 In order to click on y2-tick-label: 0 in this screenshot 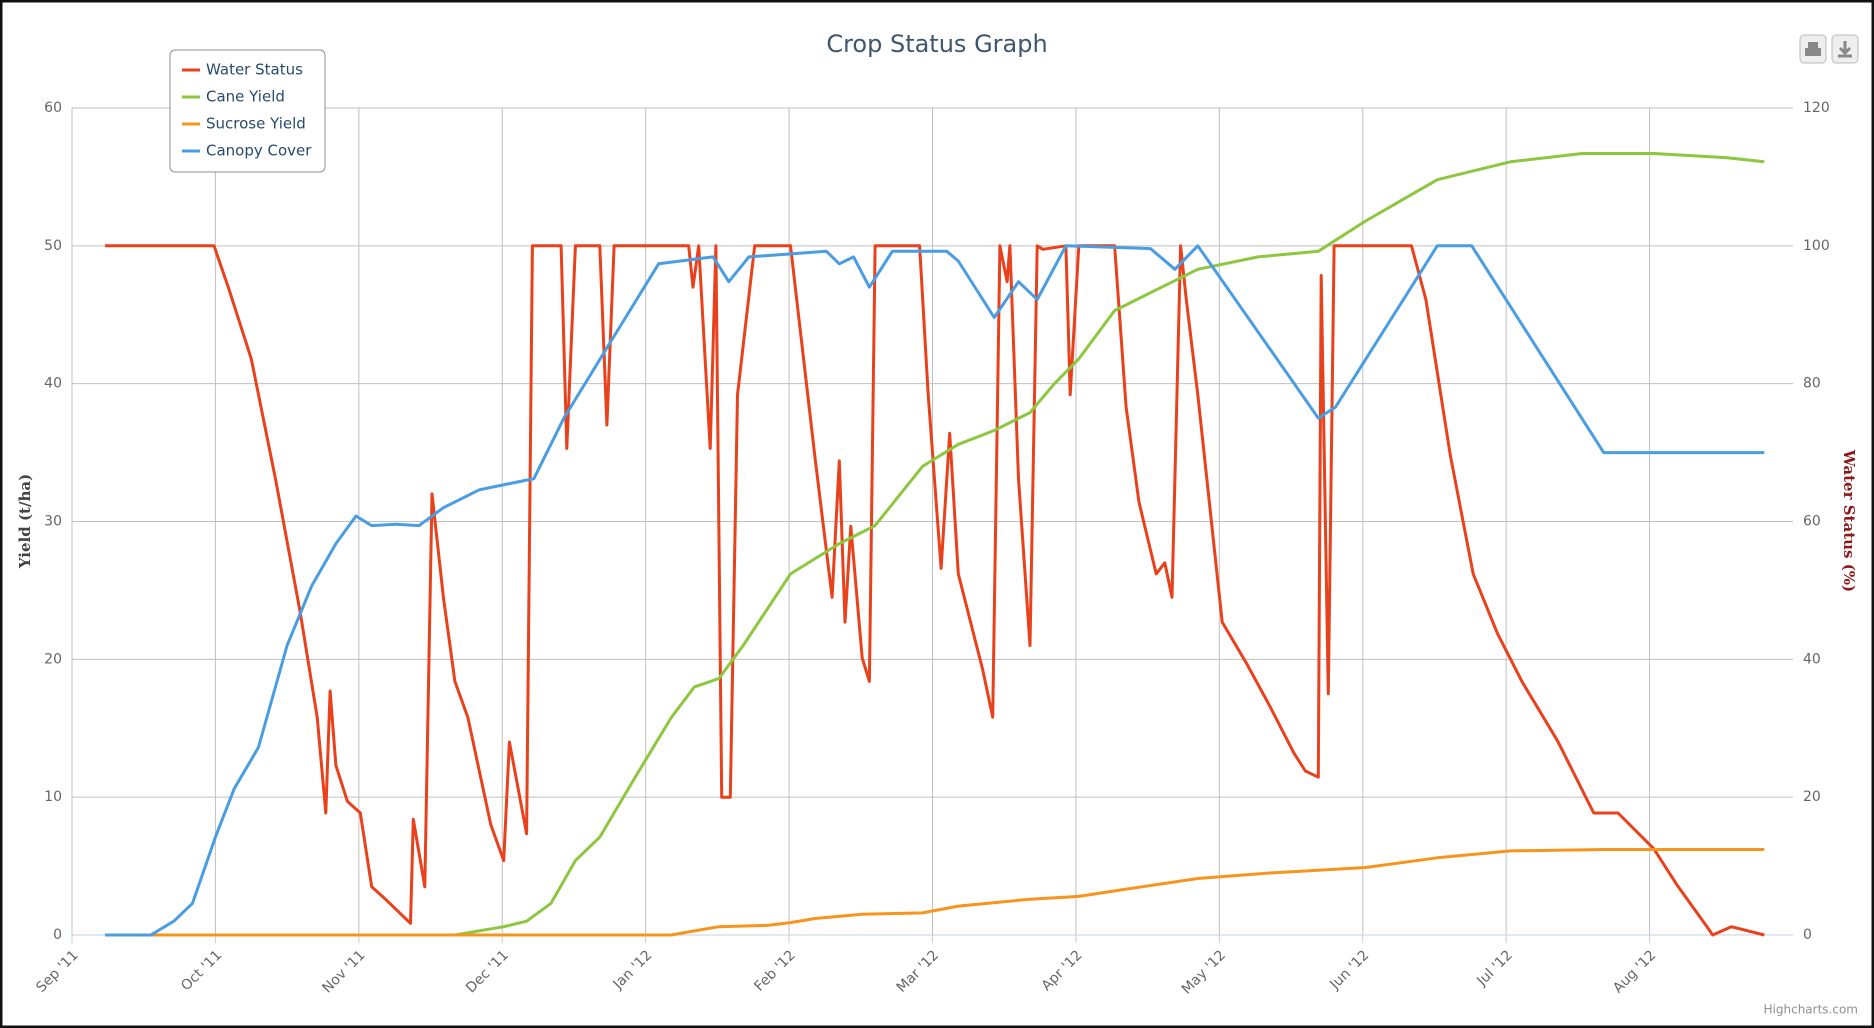, I will do `click(1807, 935)`.